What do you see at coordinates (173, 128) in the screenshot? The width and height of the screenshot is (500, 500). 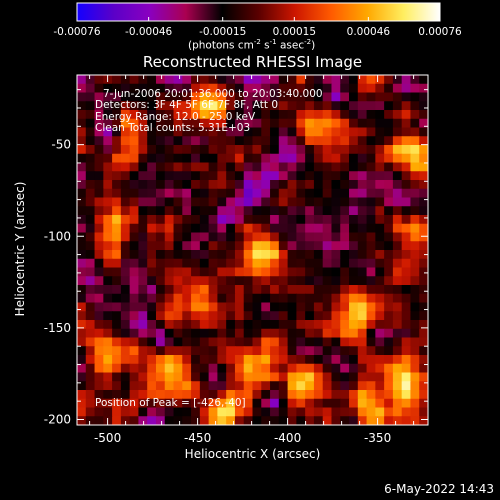 I see `annotation-clean-info: Clean Total counts: 5.31E+03` at bounding box center [173, 128].